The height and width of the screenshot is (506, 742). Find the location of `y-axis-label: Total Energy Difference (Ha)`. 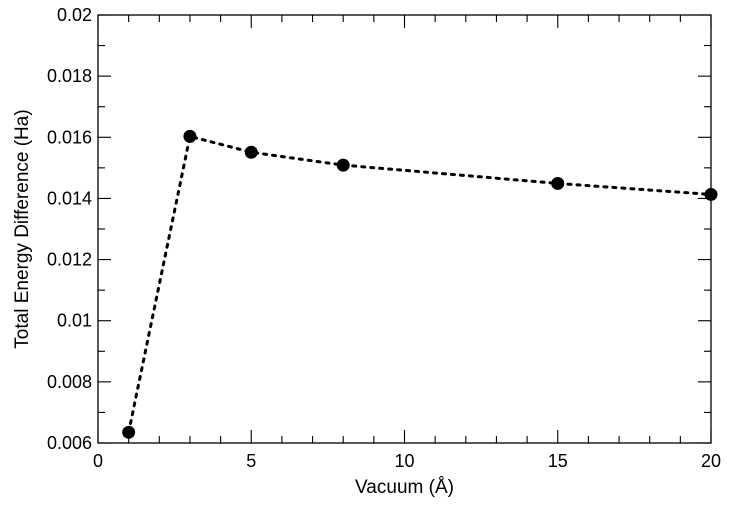

y-axis-label: Total Energy Difference (Ha) is located at coordinates (22, 228).